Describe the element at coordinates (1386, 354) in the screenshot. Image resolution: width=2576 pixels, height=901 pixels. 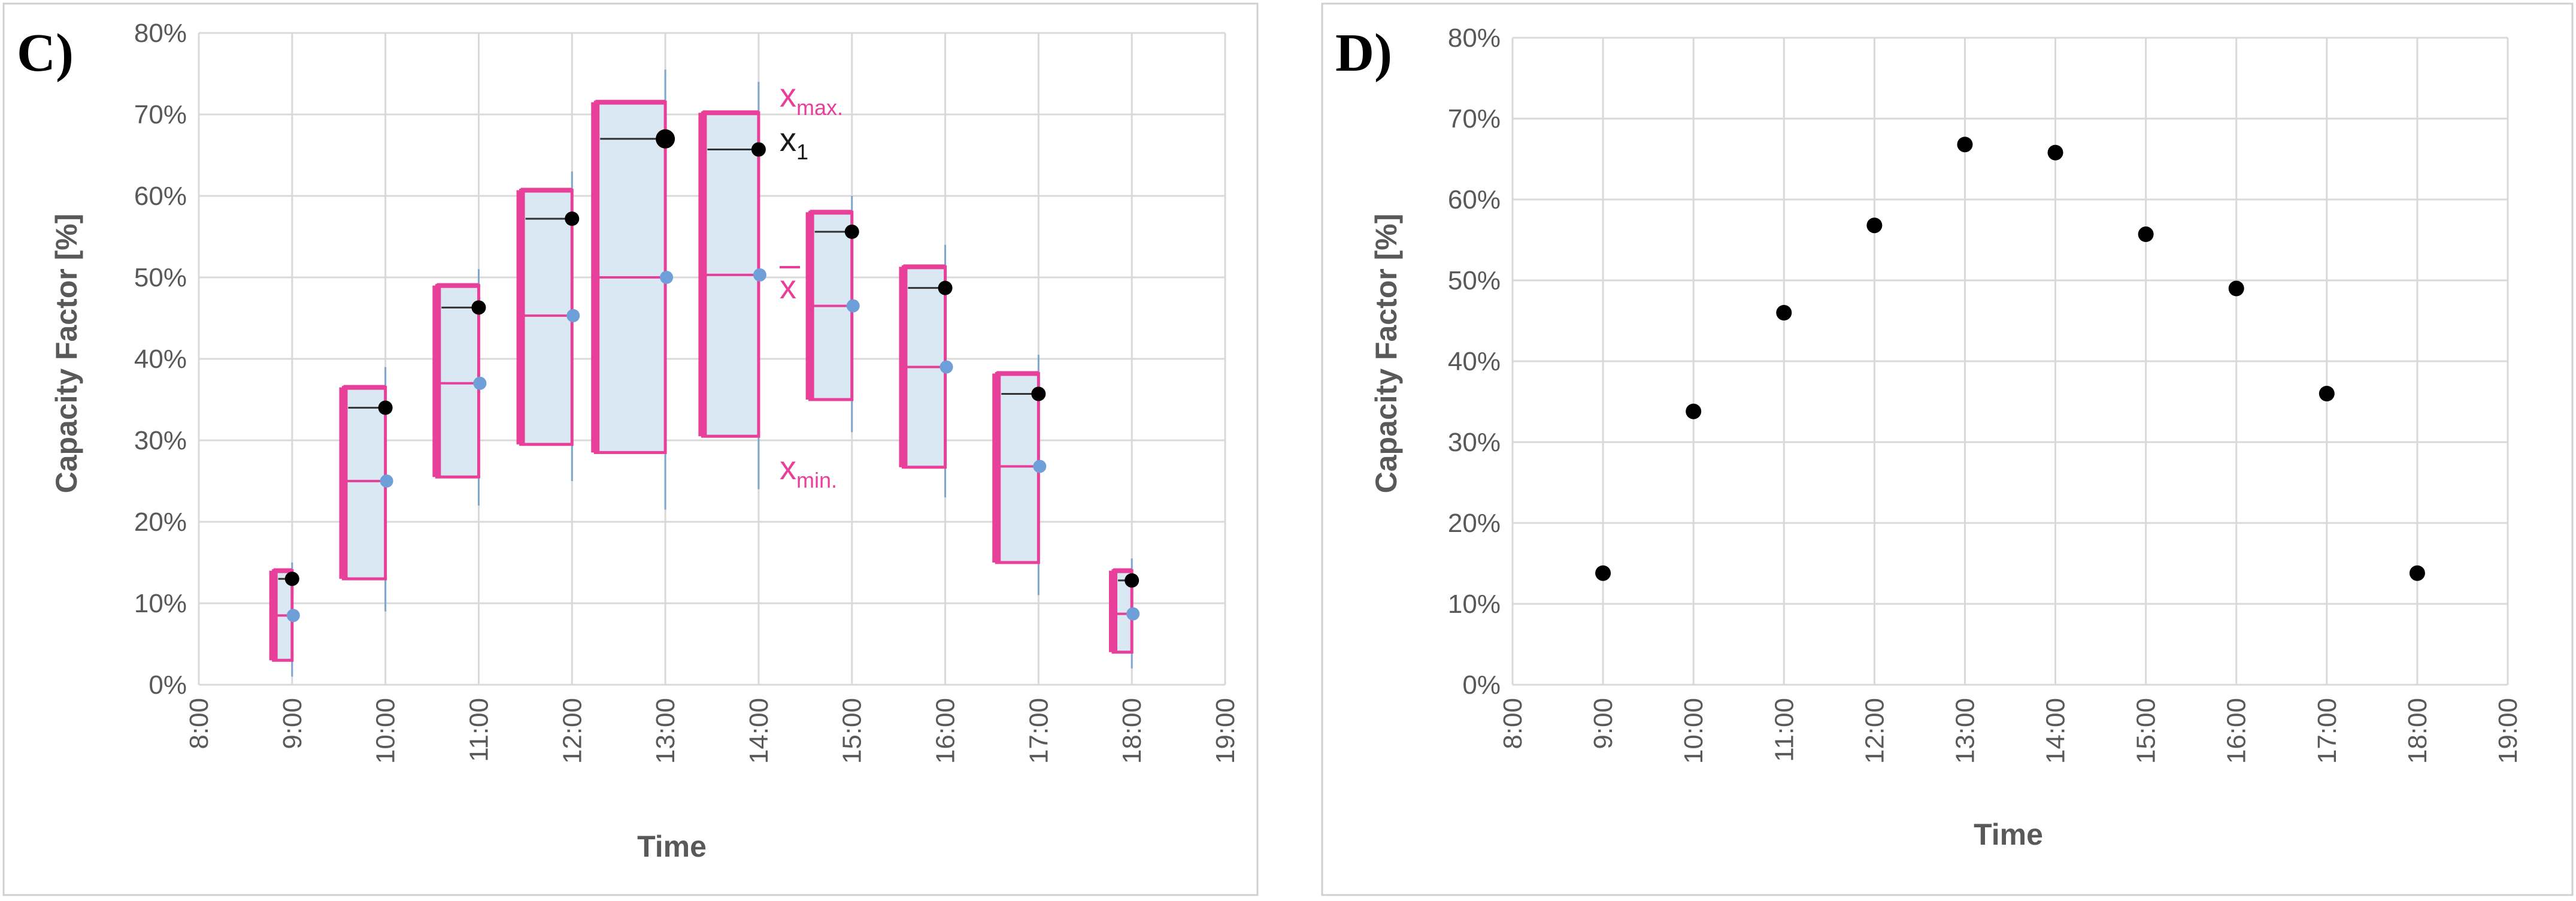
I see `panel-d-y-axis-title: Capacity Factor [%]` at that location.